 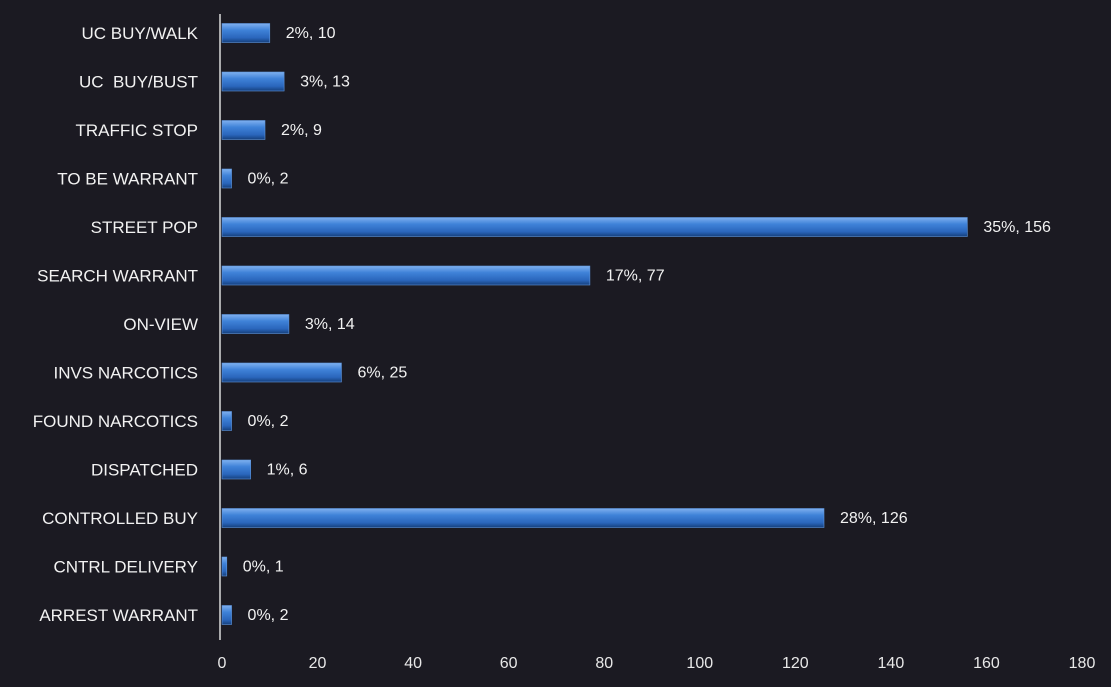 I want to click on x-tick-label: 160, so click(x=986, y=663).